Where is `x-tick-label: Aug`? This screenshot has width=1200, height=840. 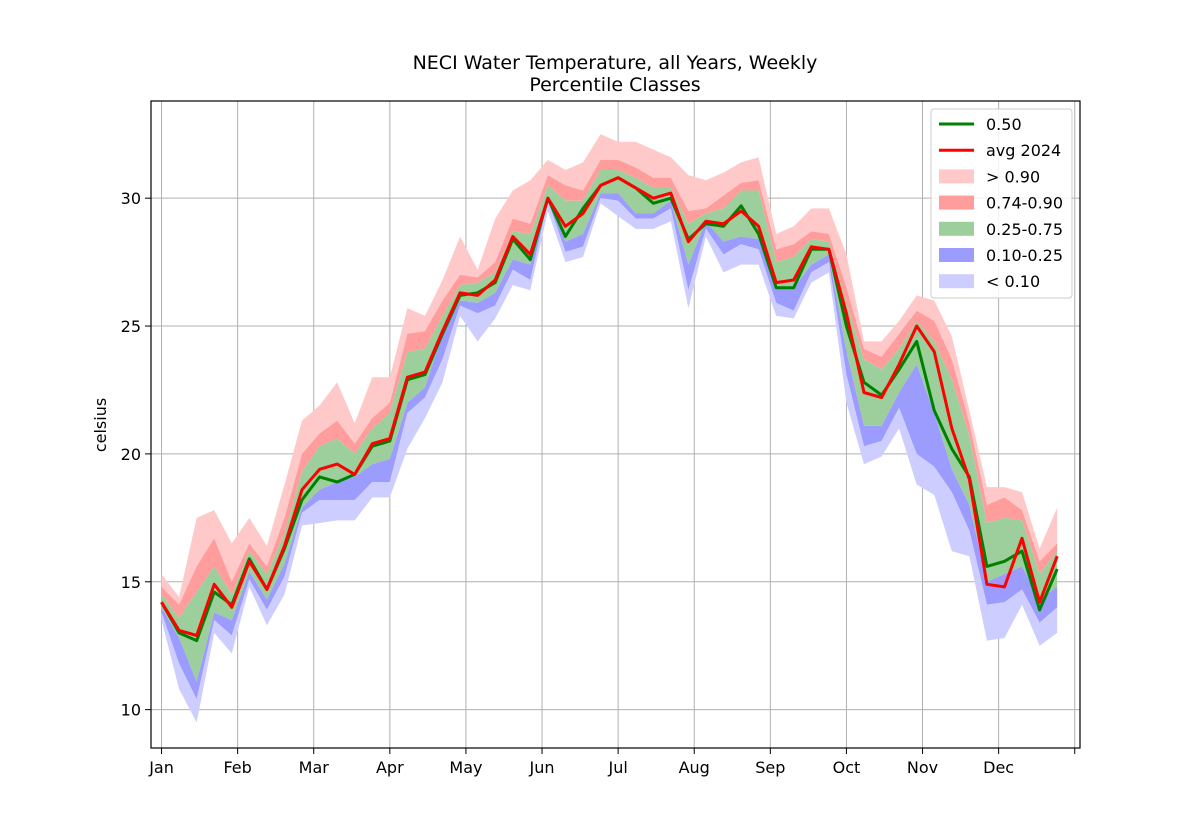 x-tick-label: Aug is located at coordinates (694, 767).